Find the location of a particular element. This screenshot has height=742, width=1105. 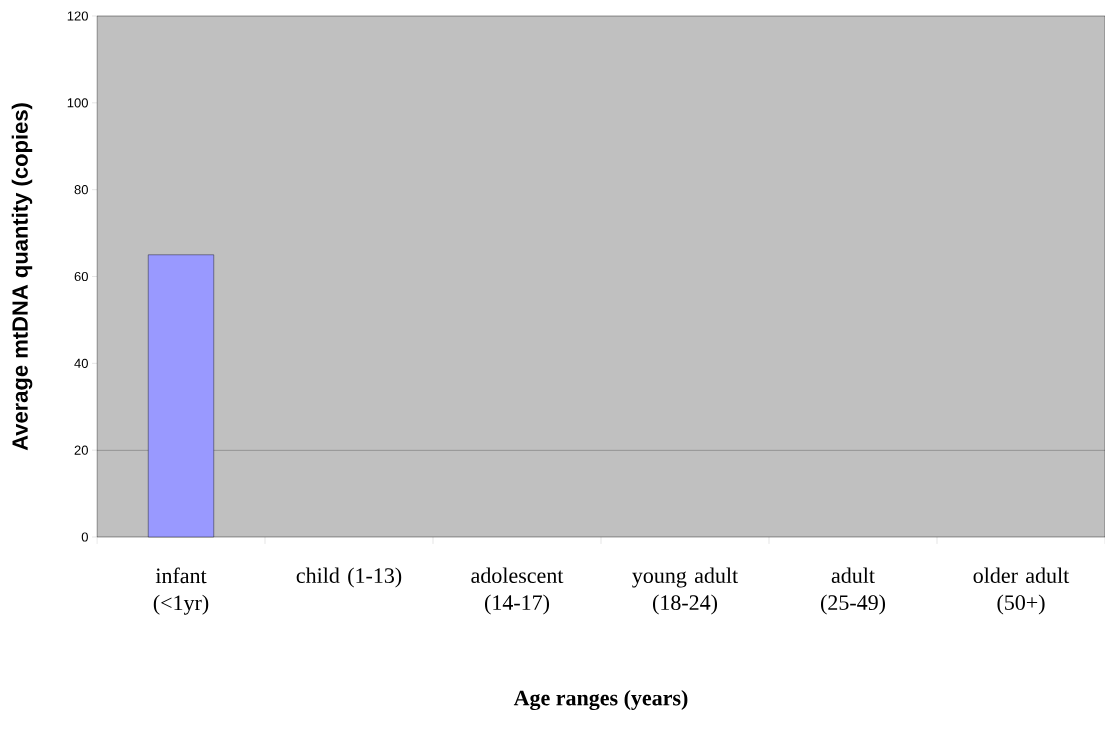

y-tick-label: 120 is located at coordinates (77, 16).